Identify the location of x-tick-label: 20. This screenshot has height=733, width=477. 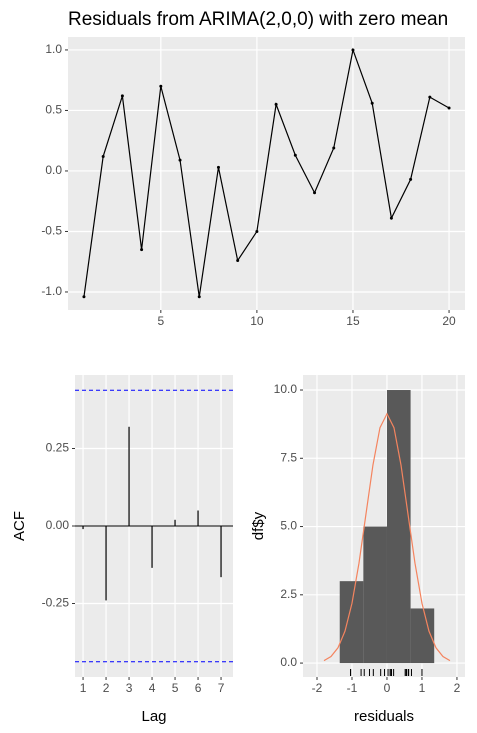
(449, 321).